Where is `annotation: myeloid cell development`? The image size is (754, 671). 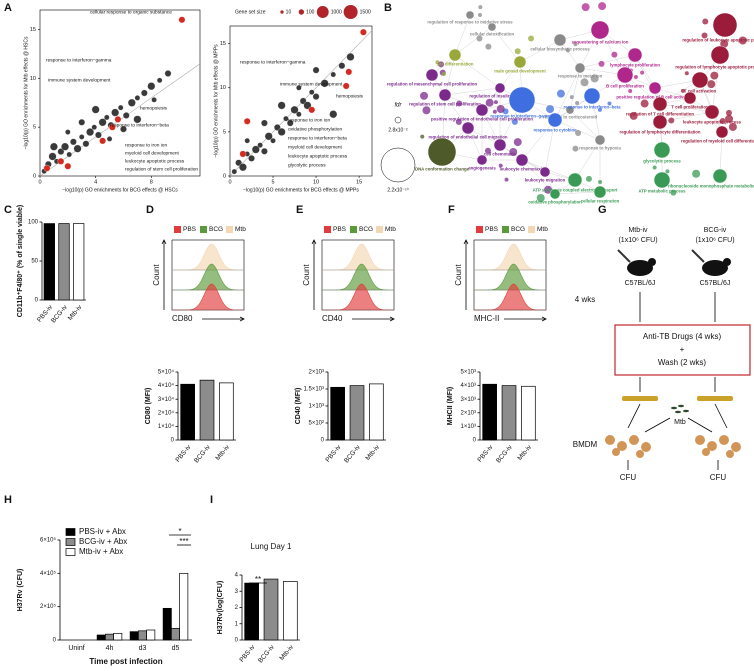 annotation: myeloid cell development is located at coordinates (152, 153).